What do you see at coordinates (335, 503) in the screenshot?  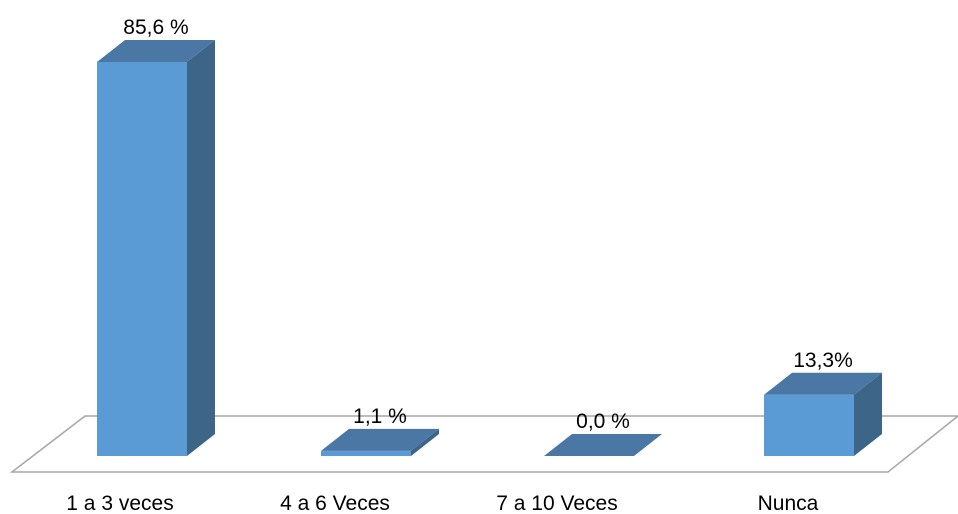 I see `category-label-2: 4 a 6 Veces` at bounding box center [335, 503].